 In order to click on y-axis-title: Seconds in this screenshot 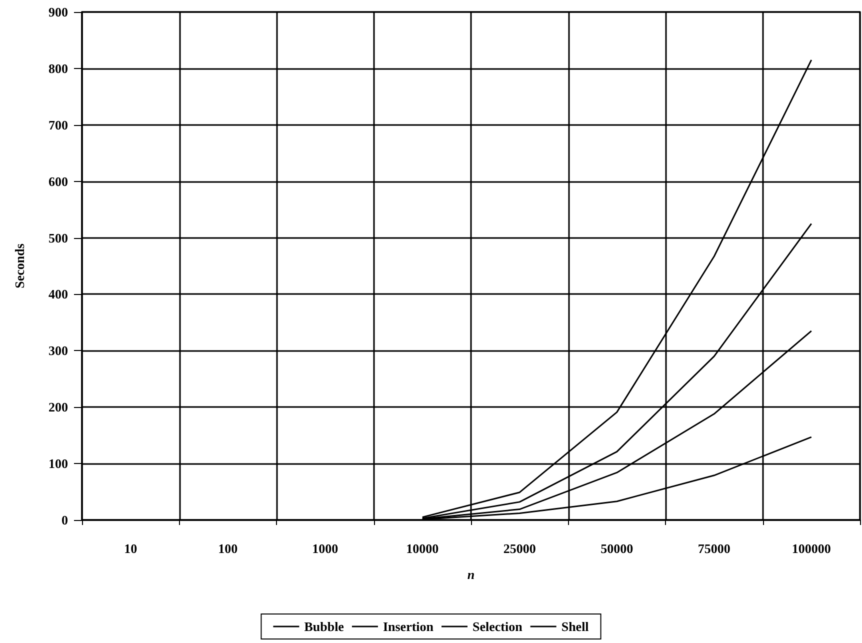, I will do `click(19, 266)`.